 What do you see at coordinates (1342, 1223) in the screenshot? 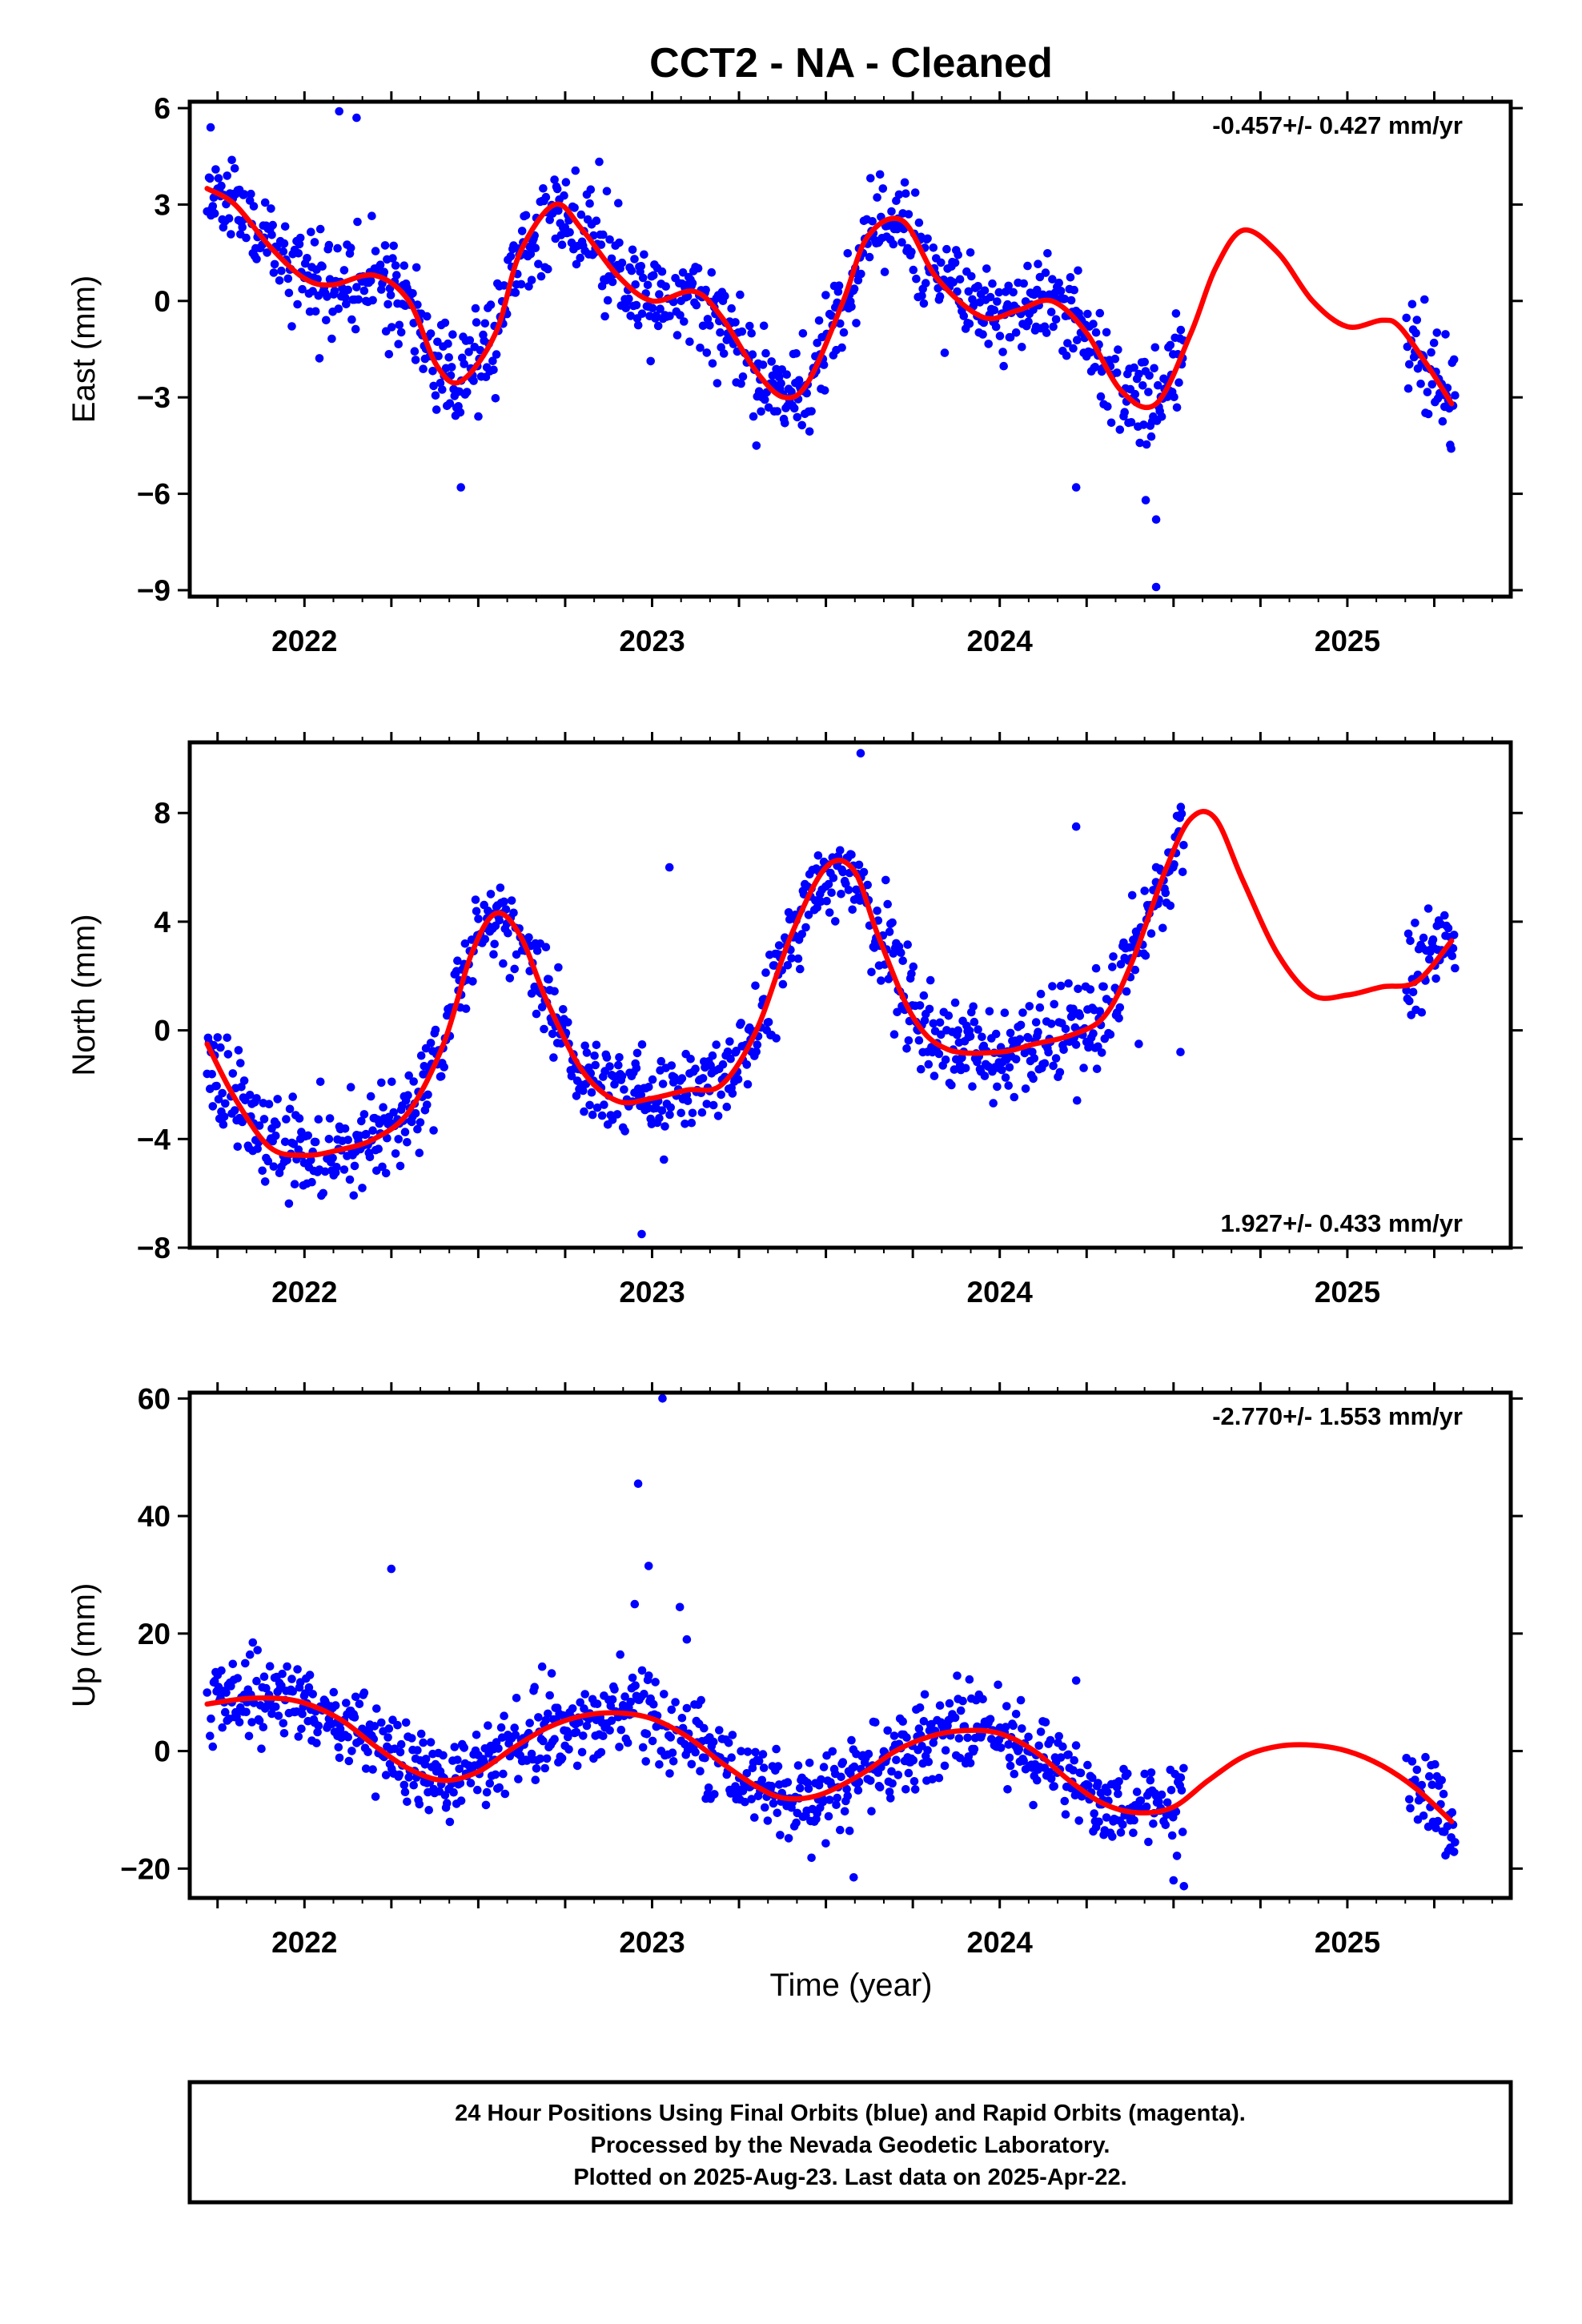
I see `north-rate-label: 1.927+/- 0.433 mm/yr` at bounding box center [1342, 1223].